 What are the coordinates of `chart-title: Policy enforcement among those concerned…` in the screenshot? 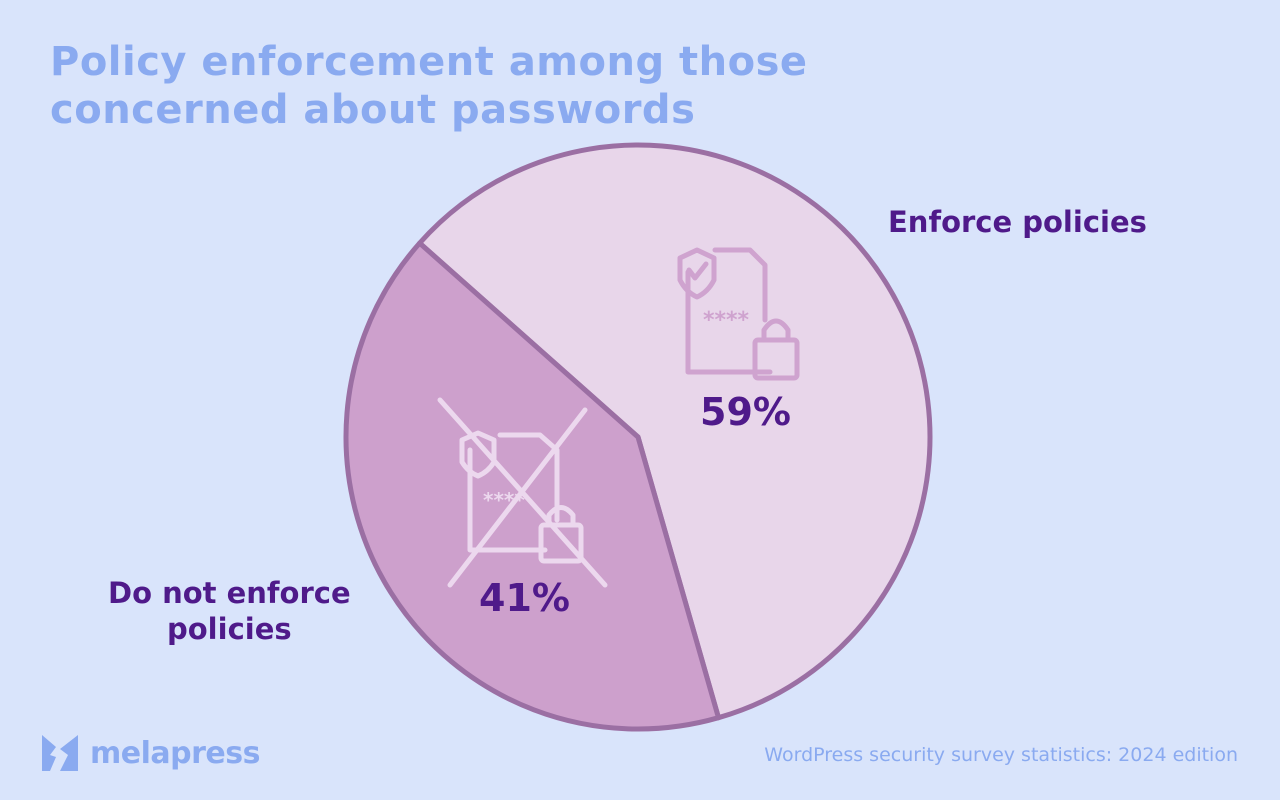 It's located at (429, 86).